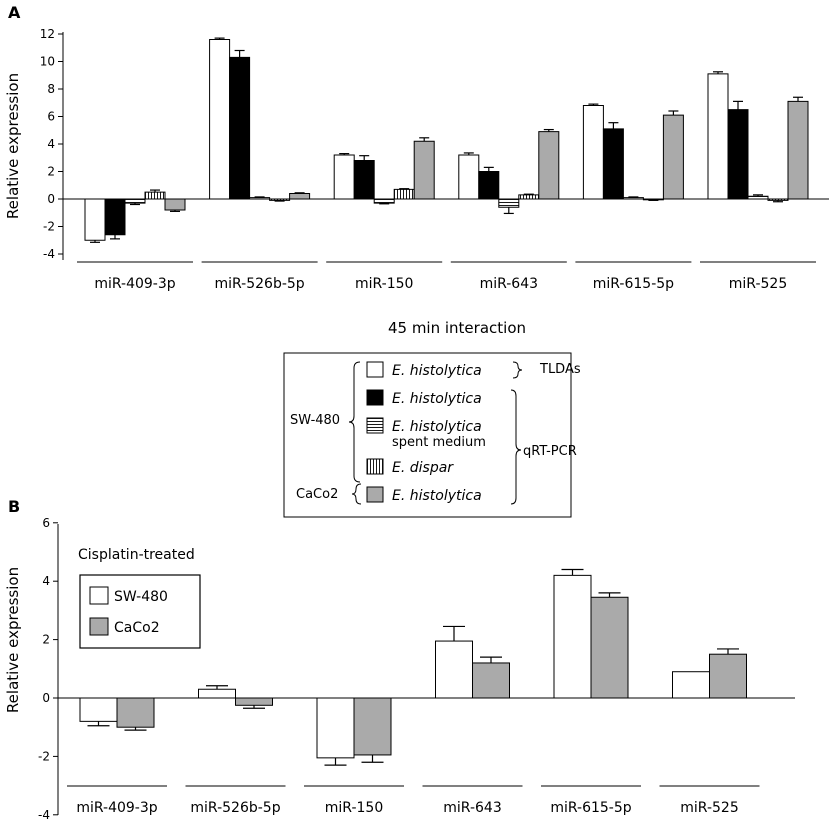 The height and width of the screenshot is (822, 829). Describe the element at coordinates (315, 420) in the screenshot. I see `legend-a-sw480-label: SW-480` at that location.